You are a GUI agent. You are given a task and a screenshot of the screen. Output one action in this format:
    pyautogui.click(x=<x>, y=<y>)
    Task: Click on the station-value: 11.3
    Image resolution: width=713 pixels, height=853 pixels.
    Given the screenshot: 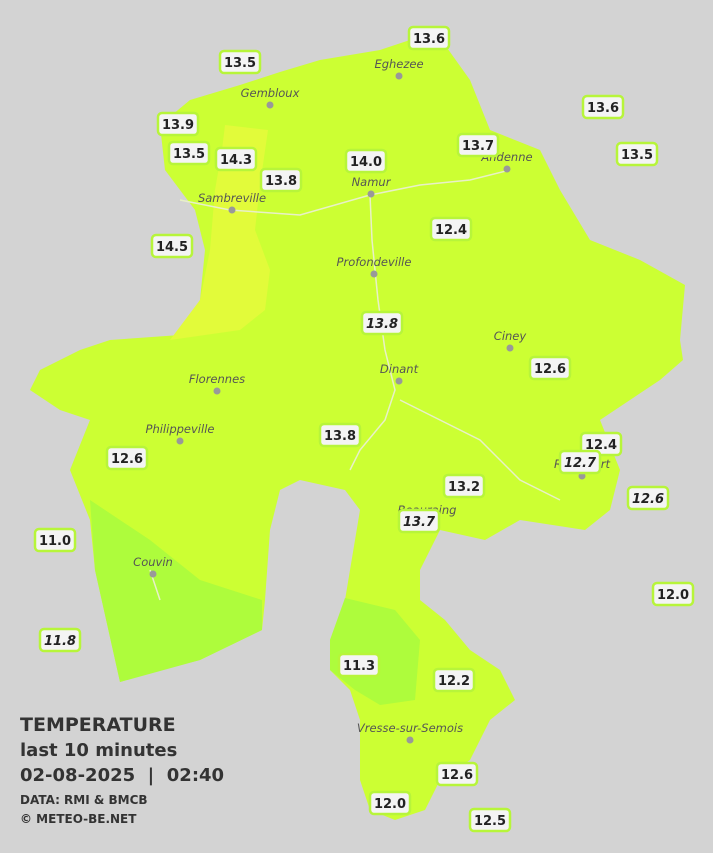 What is the action you would take?
    pyautogui.click(x=359, y=666)
    